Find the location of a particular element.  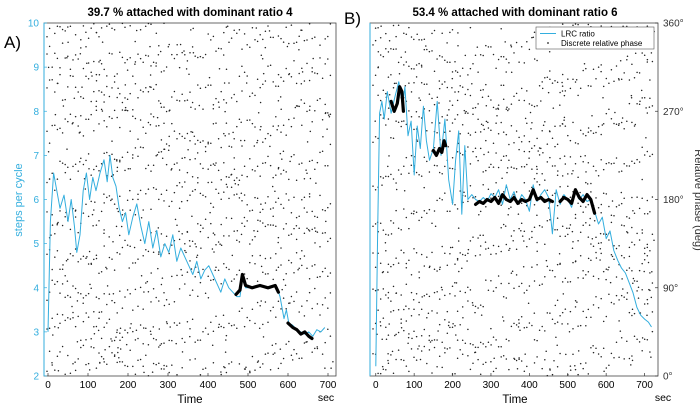

x-tick-label: 300 is located at coordinates (491, 385).